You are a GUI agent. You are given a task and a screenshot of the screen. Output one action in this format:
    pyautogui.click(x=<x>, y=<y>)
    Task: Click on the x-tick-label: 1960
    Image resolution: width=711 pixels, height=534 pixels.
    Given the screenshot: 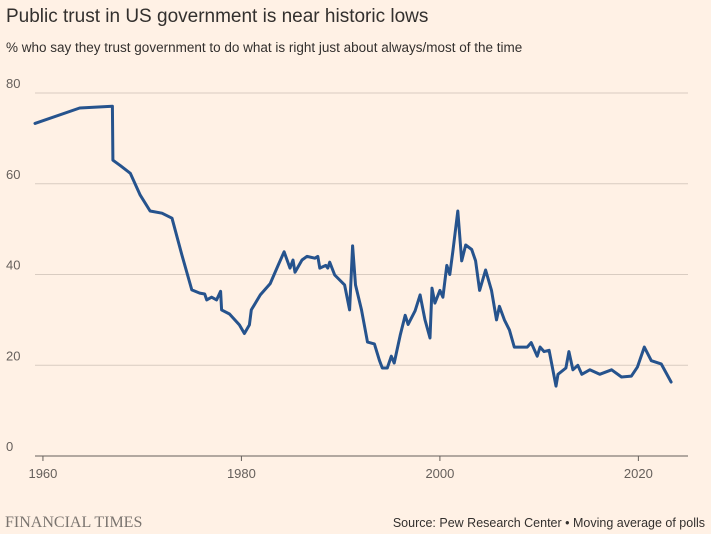 What is the action you would take?
    pyautogui.click(x=42, y=473)
    